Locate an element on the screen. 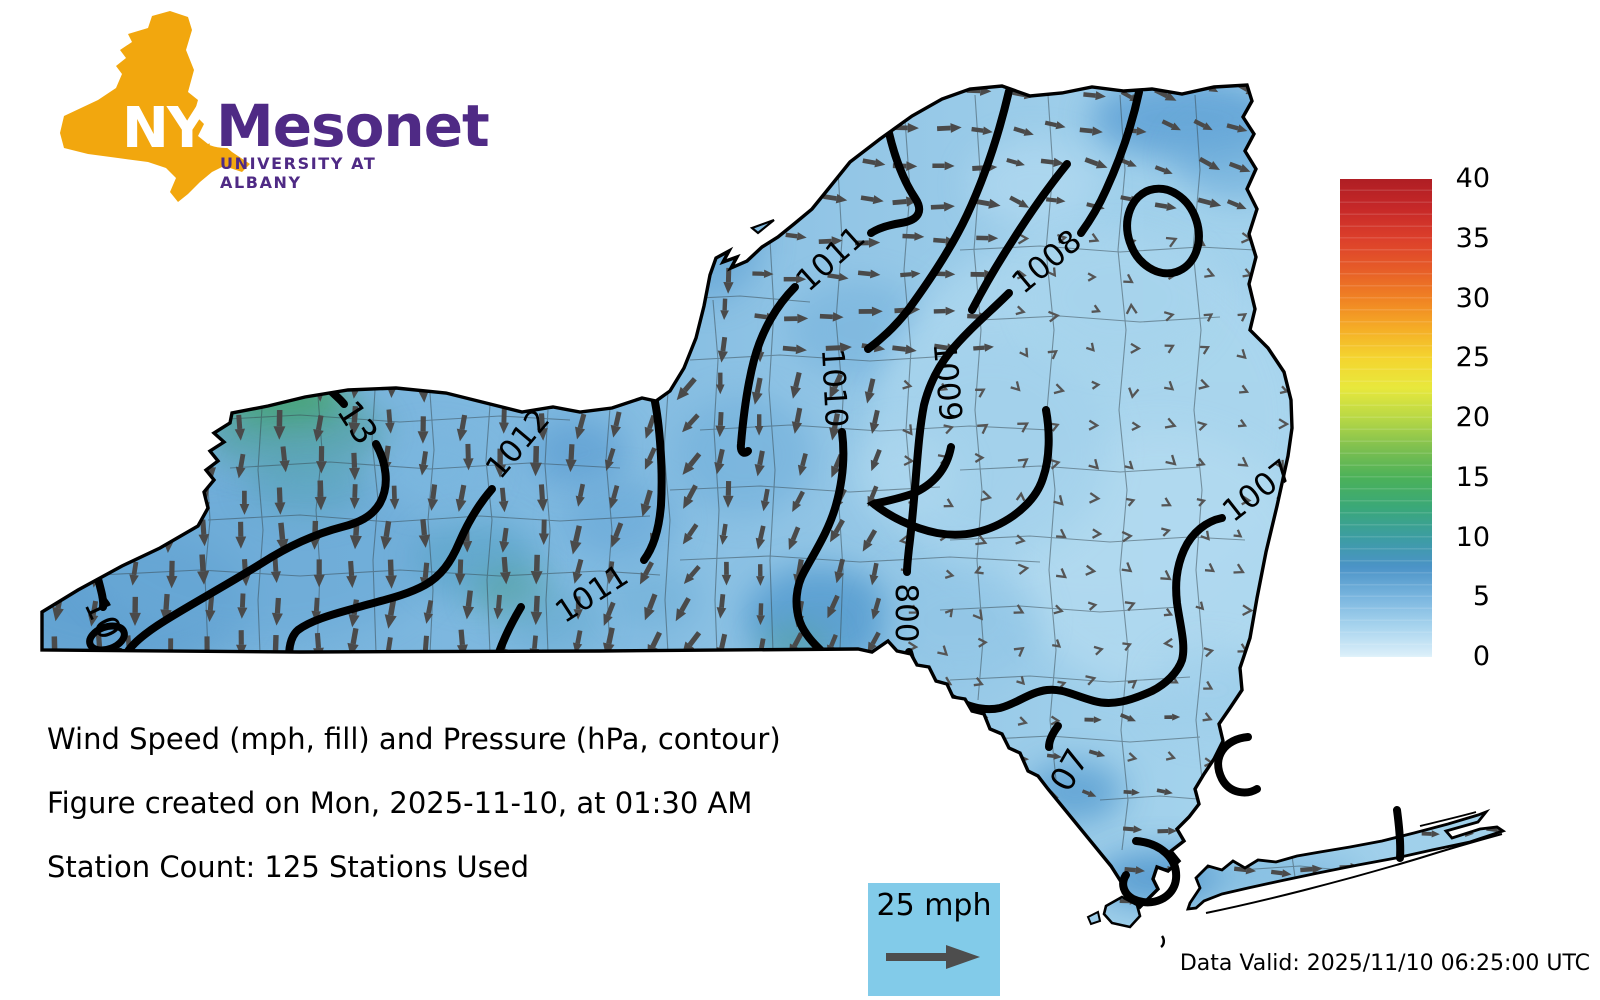  colorbar-bands is located at coordinates (1386, 418).